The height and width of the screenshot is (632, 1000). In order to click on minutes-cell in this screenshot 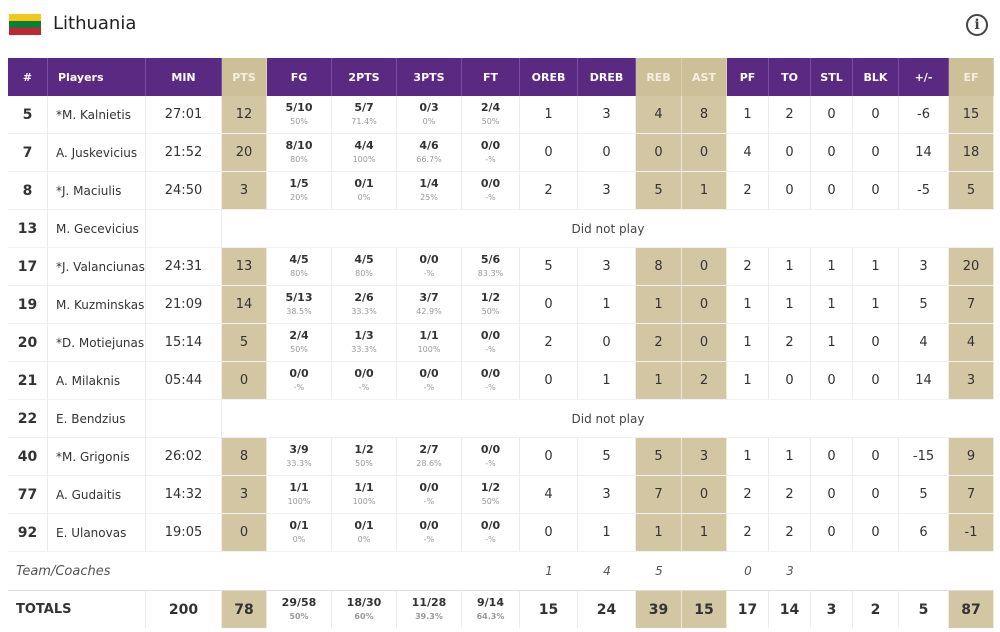, I will do `click(184, 229)`.